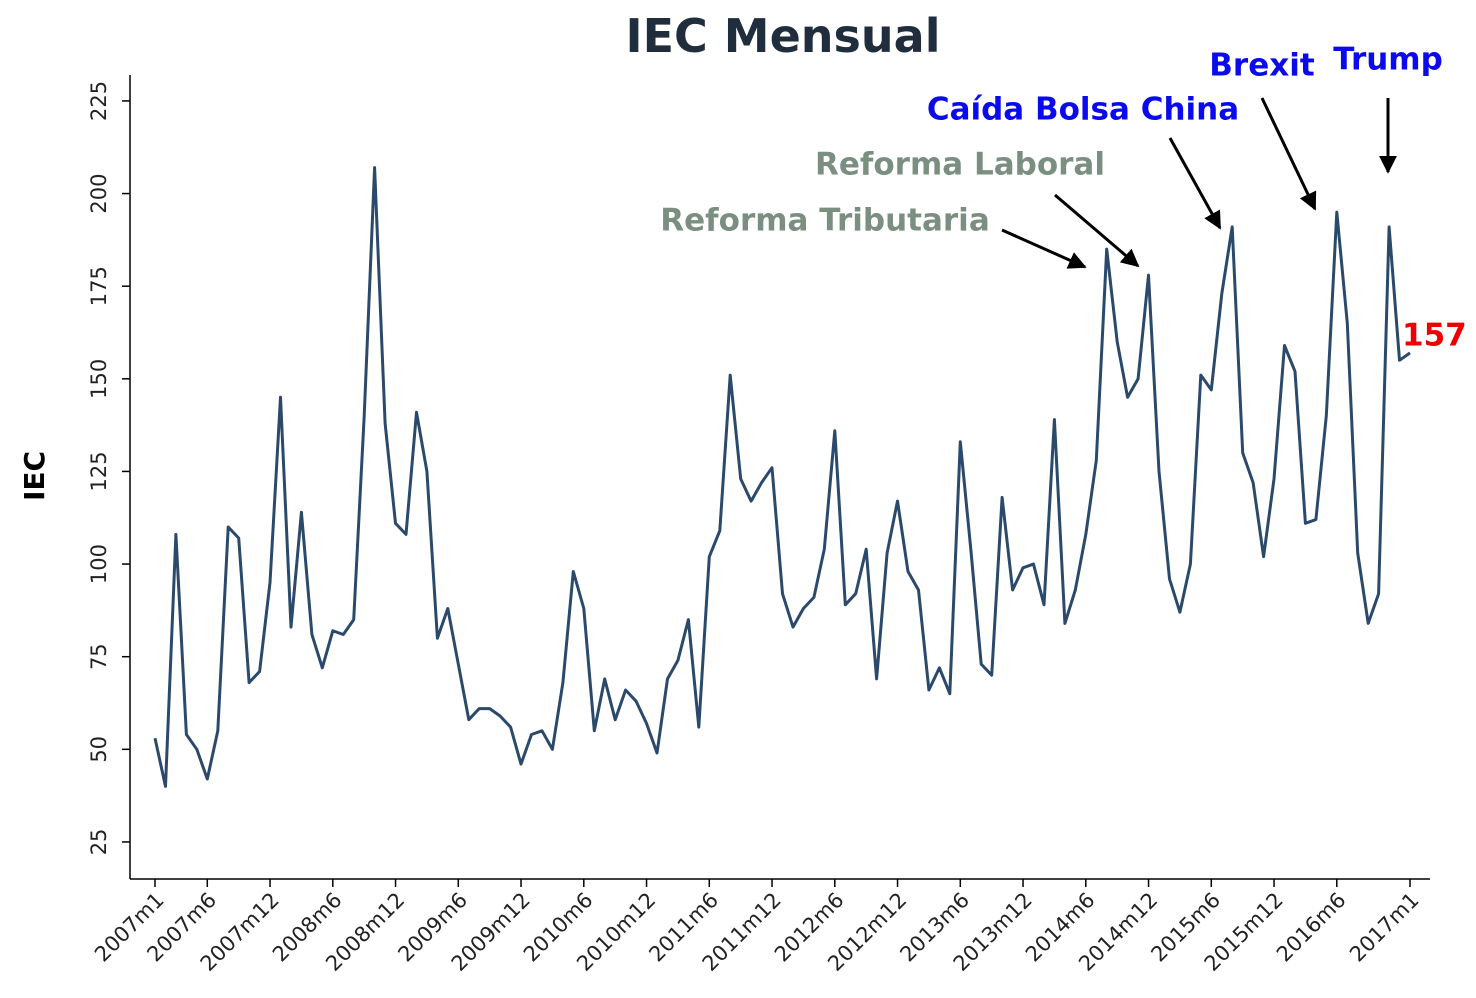 The height and width of the screenshot is (998, 1476). I want to click on annotation: Reforma Tributaria, so click(824, 221).